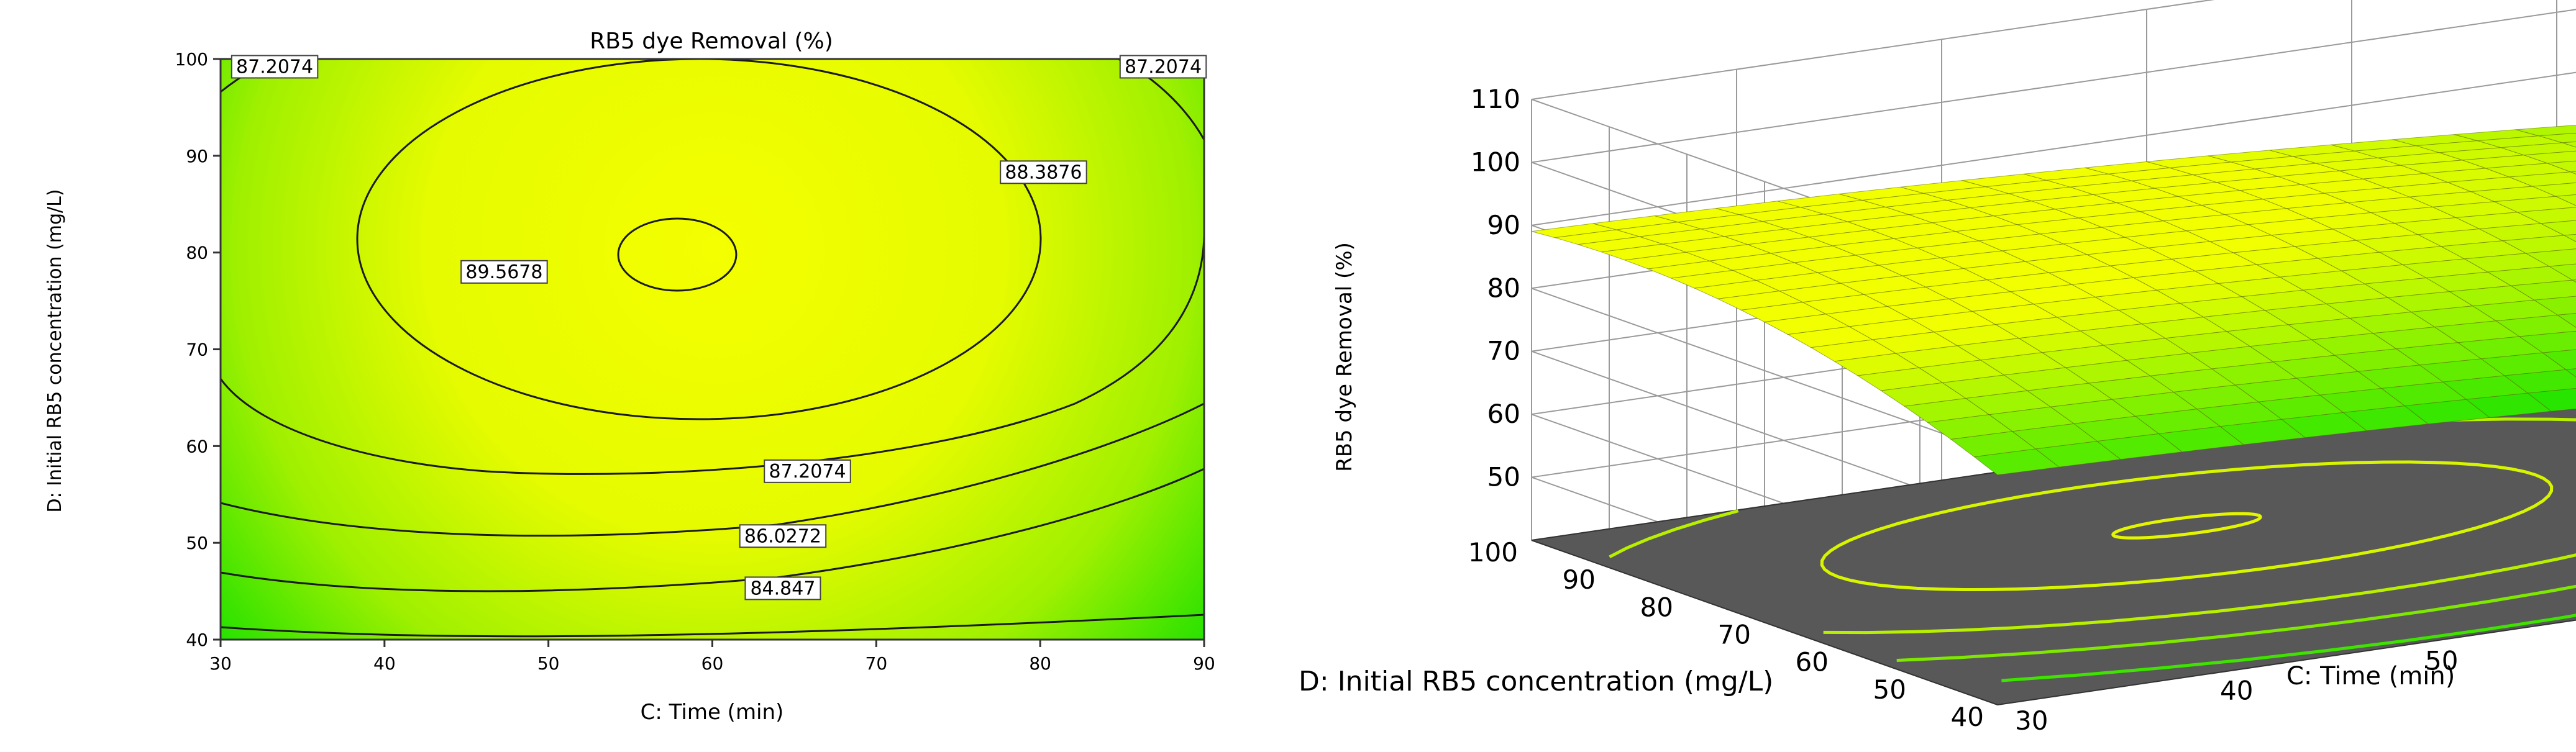 The width and height of the screenshot is (2576, 752). What do you see at coordinates (384, 663) in the screenshot?
I see `contour-x-tick-label: 40` at bounding box center [384, 663].